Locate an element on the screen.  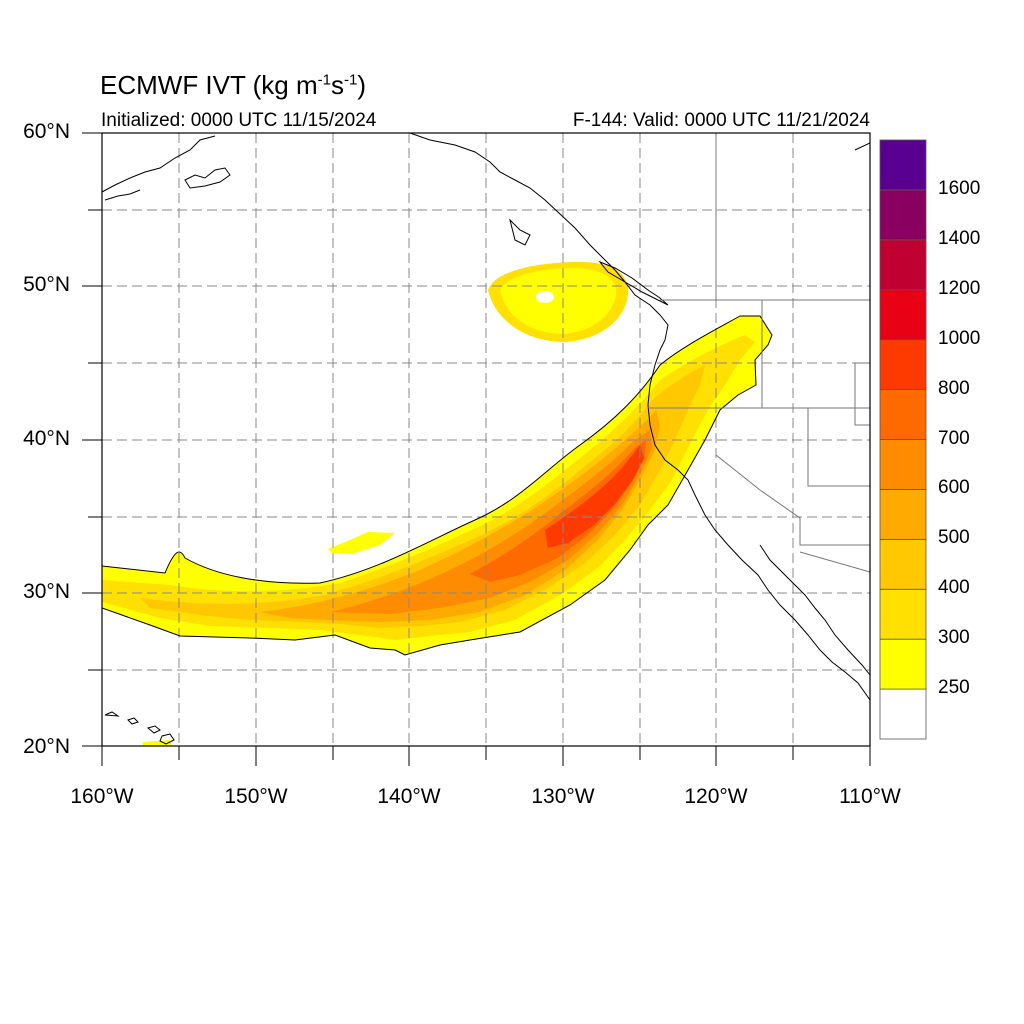
borders is located at coordinates (759, 353).